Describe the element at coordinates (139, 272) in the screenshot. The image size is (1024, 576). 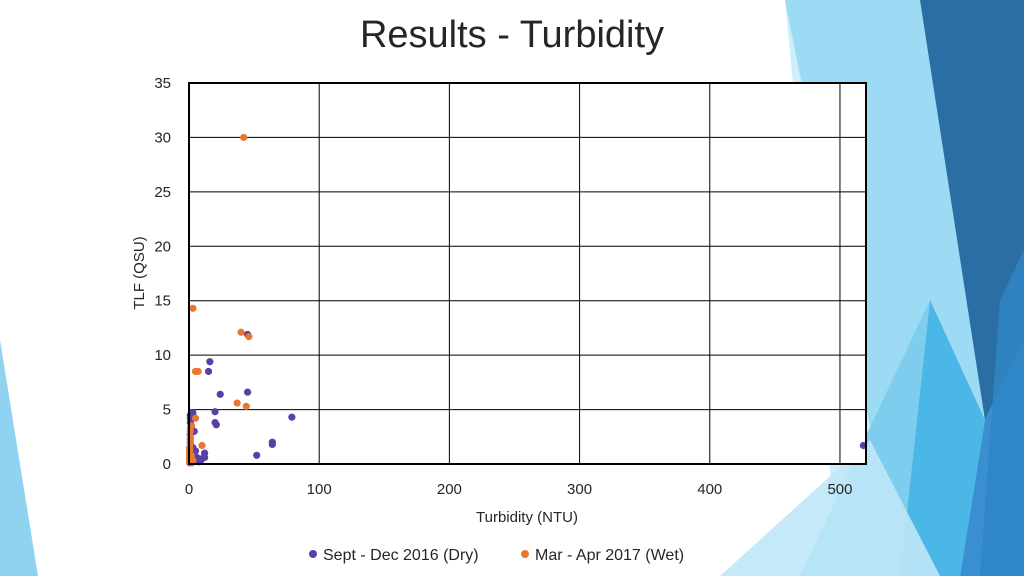
I see `y-axis-title: TLF (QSU)` at that location.